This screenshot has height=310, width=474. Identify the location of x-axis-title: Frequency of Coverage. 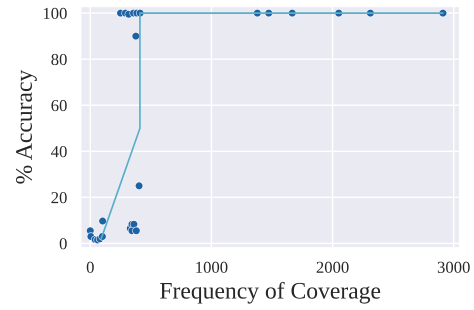
(270, 293).